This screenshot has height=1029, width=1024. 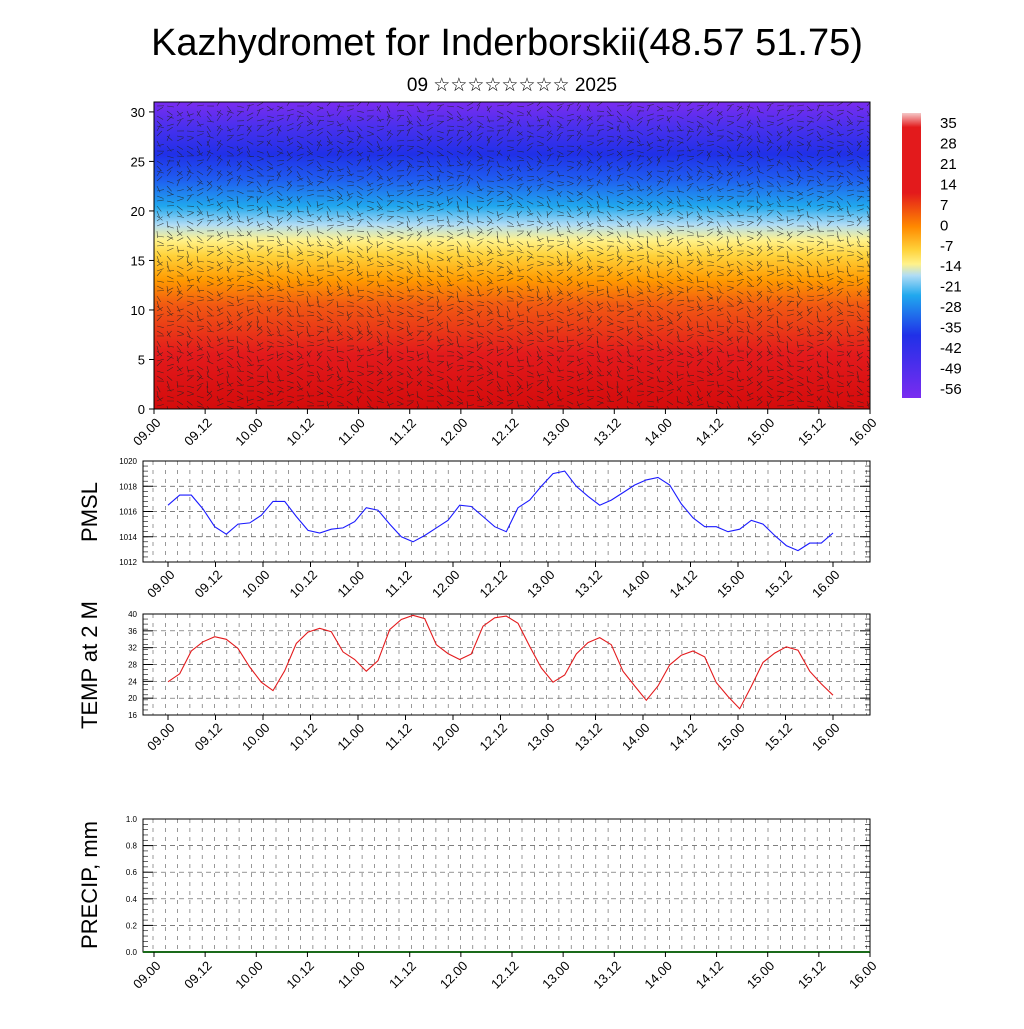 I want to click on colorbar-label-0: 35, so click(x=948, y=123).